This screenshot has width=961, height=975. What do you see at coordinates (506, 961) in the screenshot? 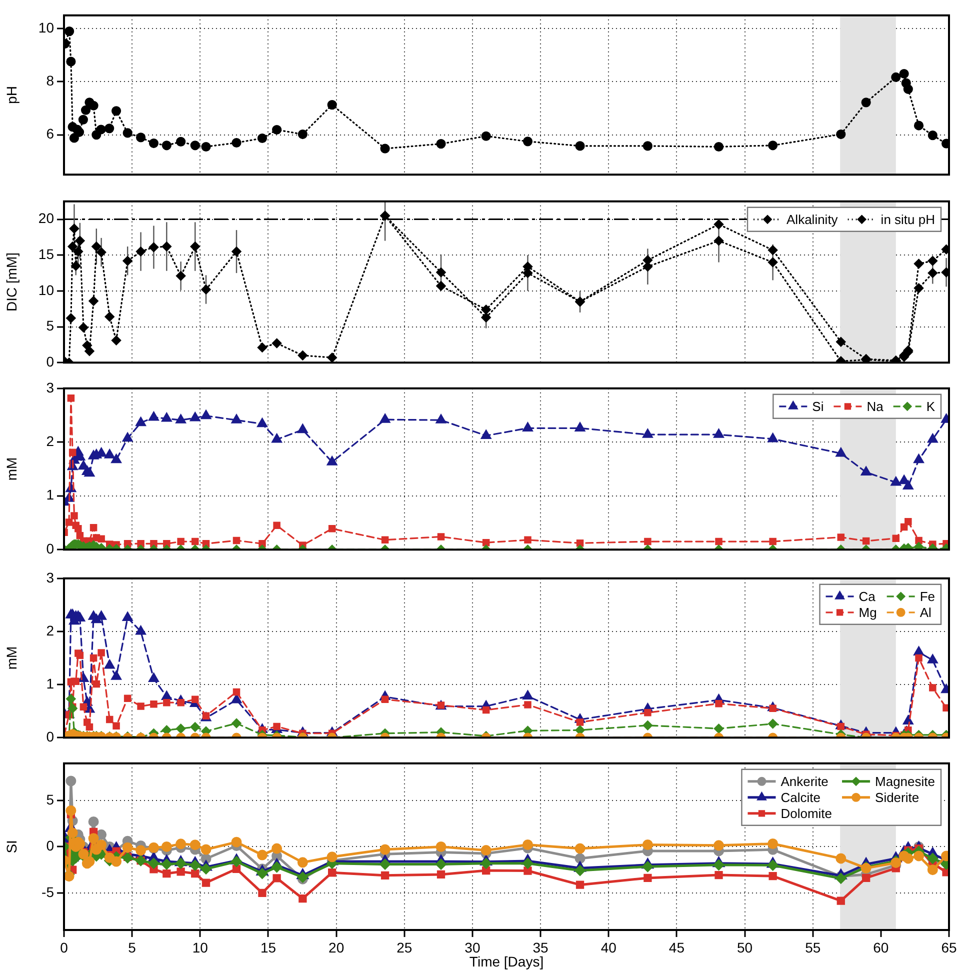
I see `x-axis-title: Time [Days]` at bounding box center [506, 961].